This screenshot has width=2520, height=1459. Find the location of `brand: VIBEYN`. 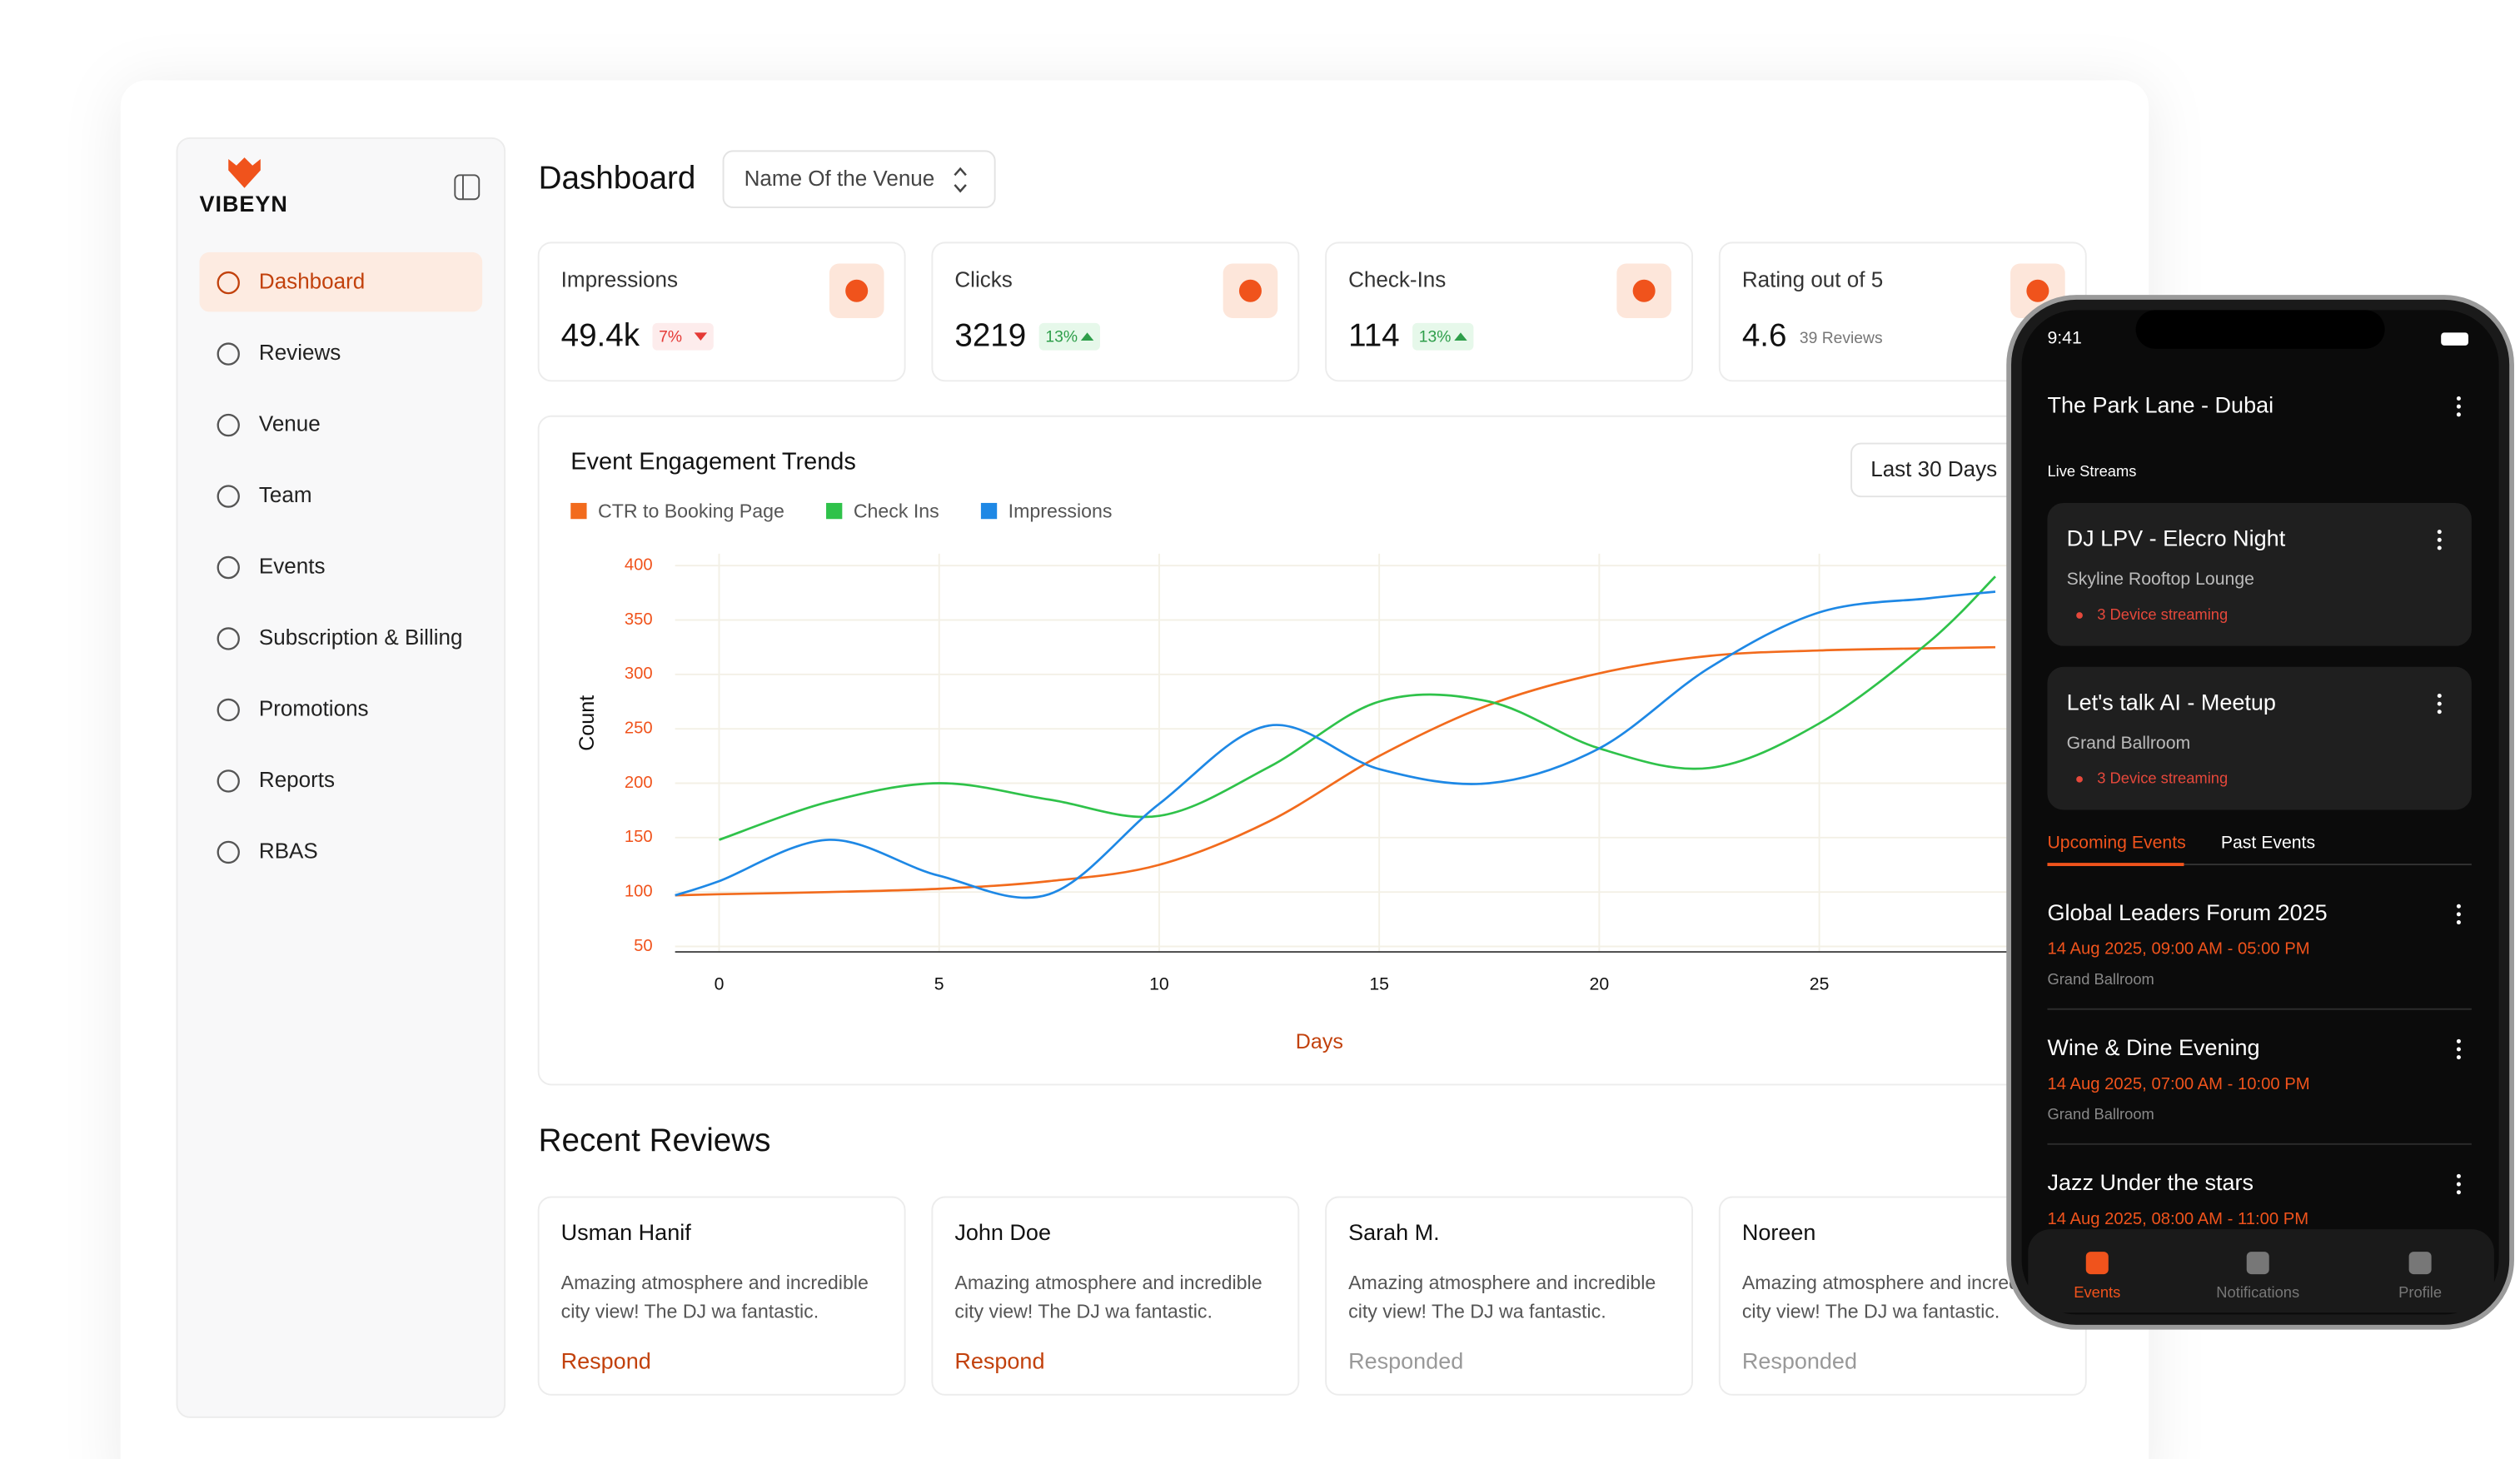

brand: VIBEYN is located at coordinates (244, 204).